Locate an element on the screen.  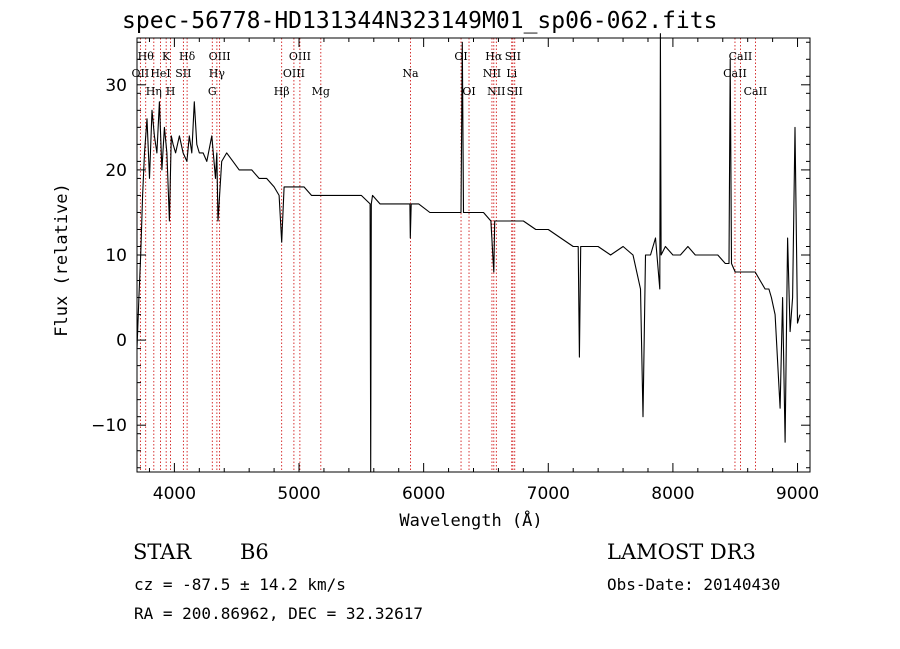
y-axis-label: Flux (relative) is located at coordinates (62, 260).